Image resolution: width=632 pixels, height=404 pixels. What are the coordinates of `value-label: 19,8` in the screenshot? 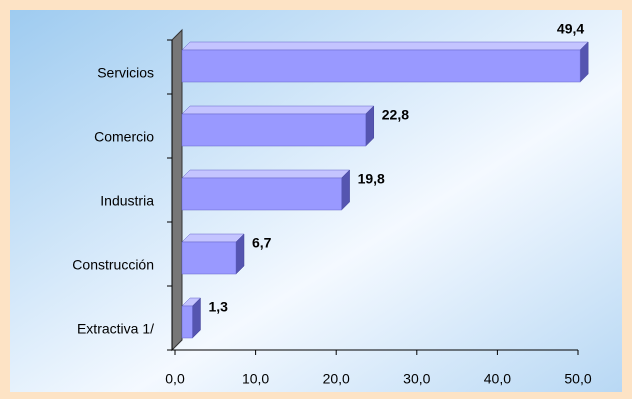 It's located at (371, 179).